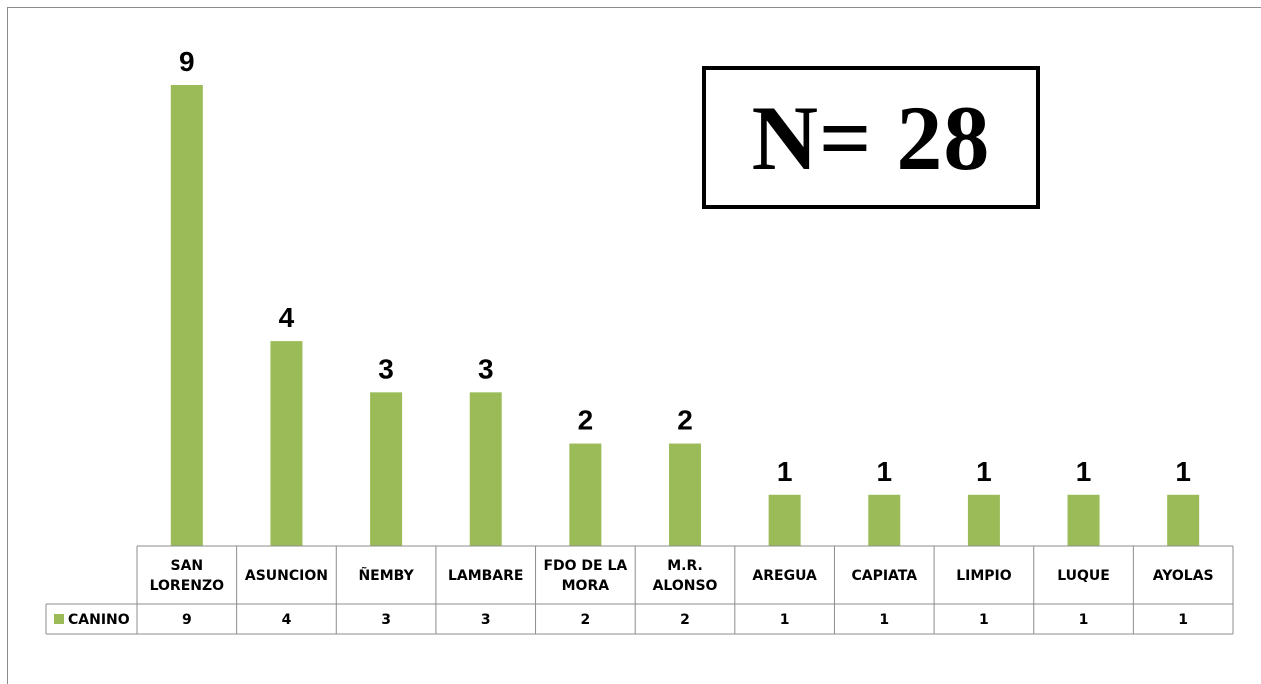  What do you see at coordinates (186, 566) in the screenshot?
I see `category-label: SAN` at bounding box center [186, 566].